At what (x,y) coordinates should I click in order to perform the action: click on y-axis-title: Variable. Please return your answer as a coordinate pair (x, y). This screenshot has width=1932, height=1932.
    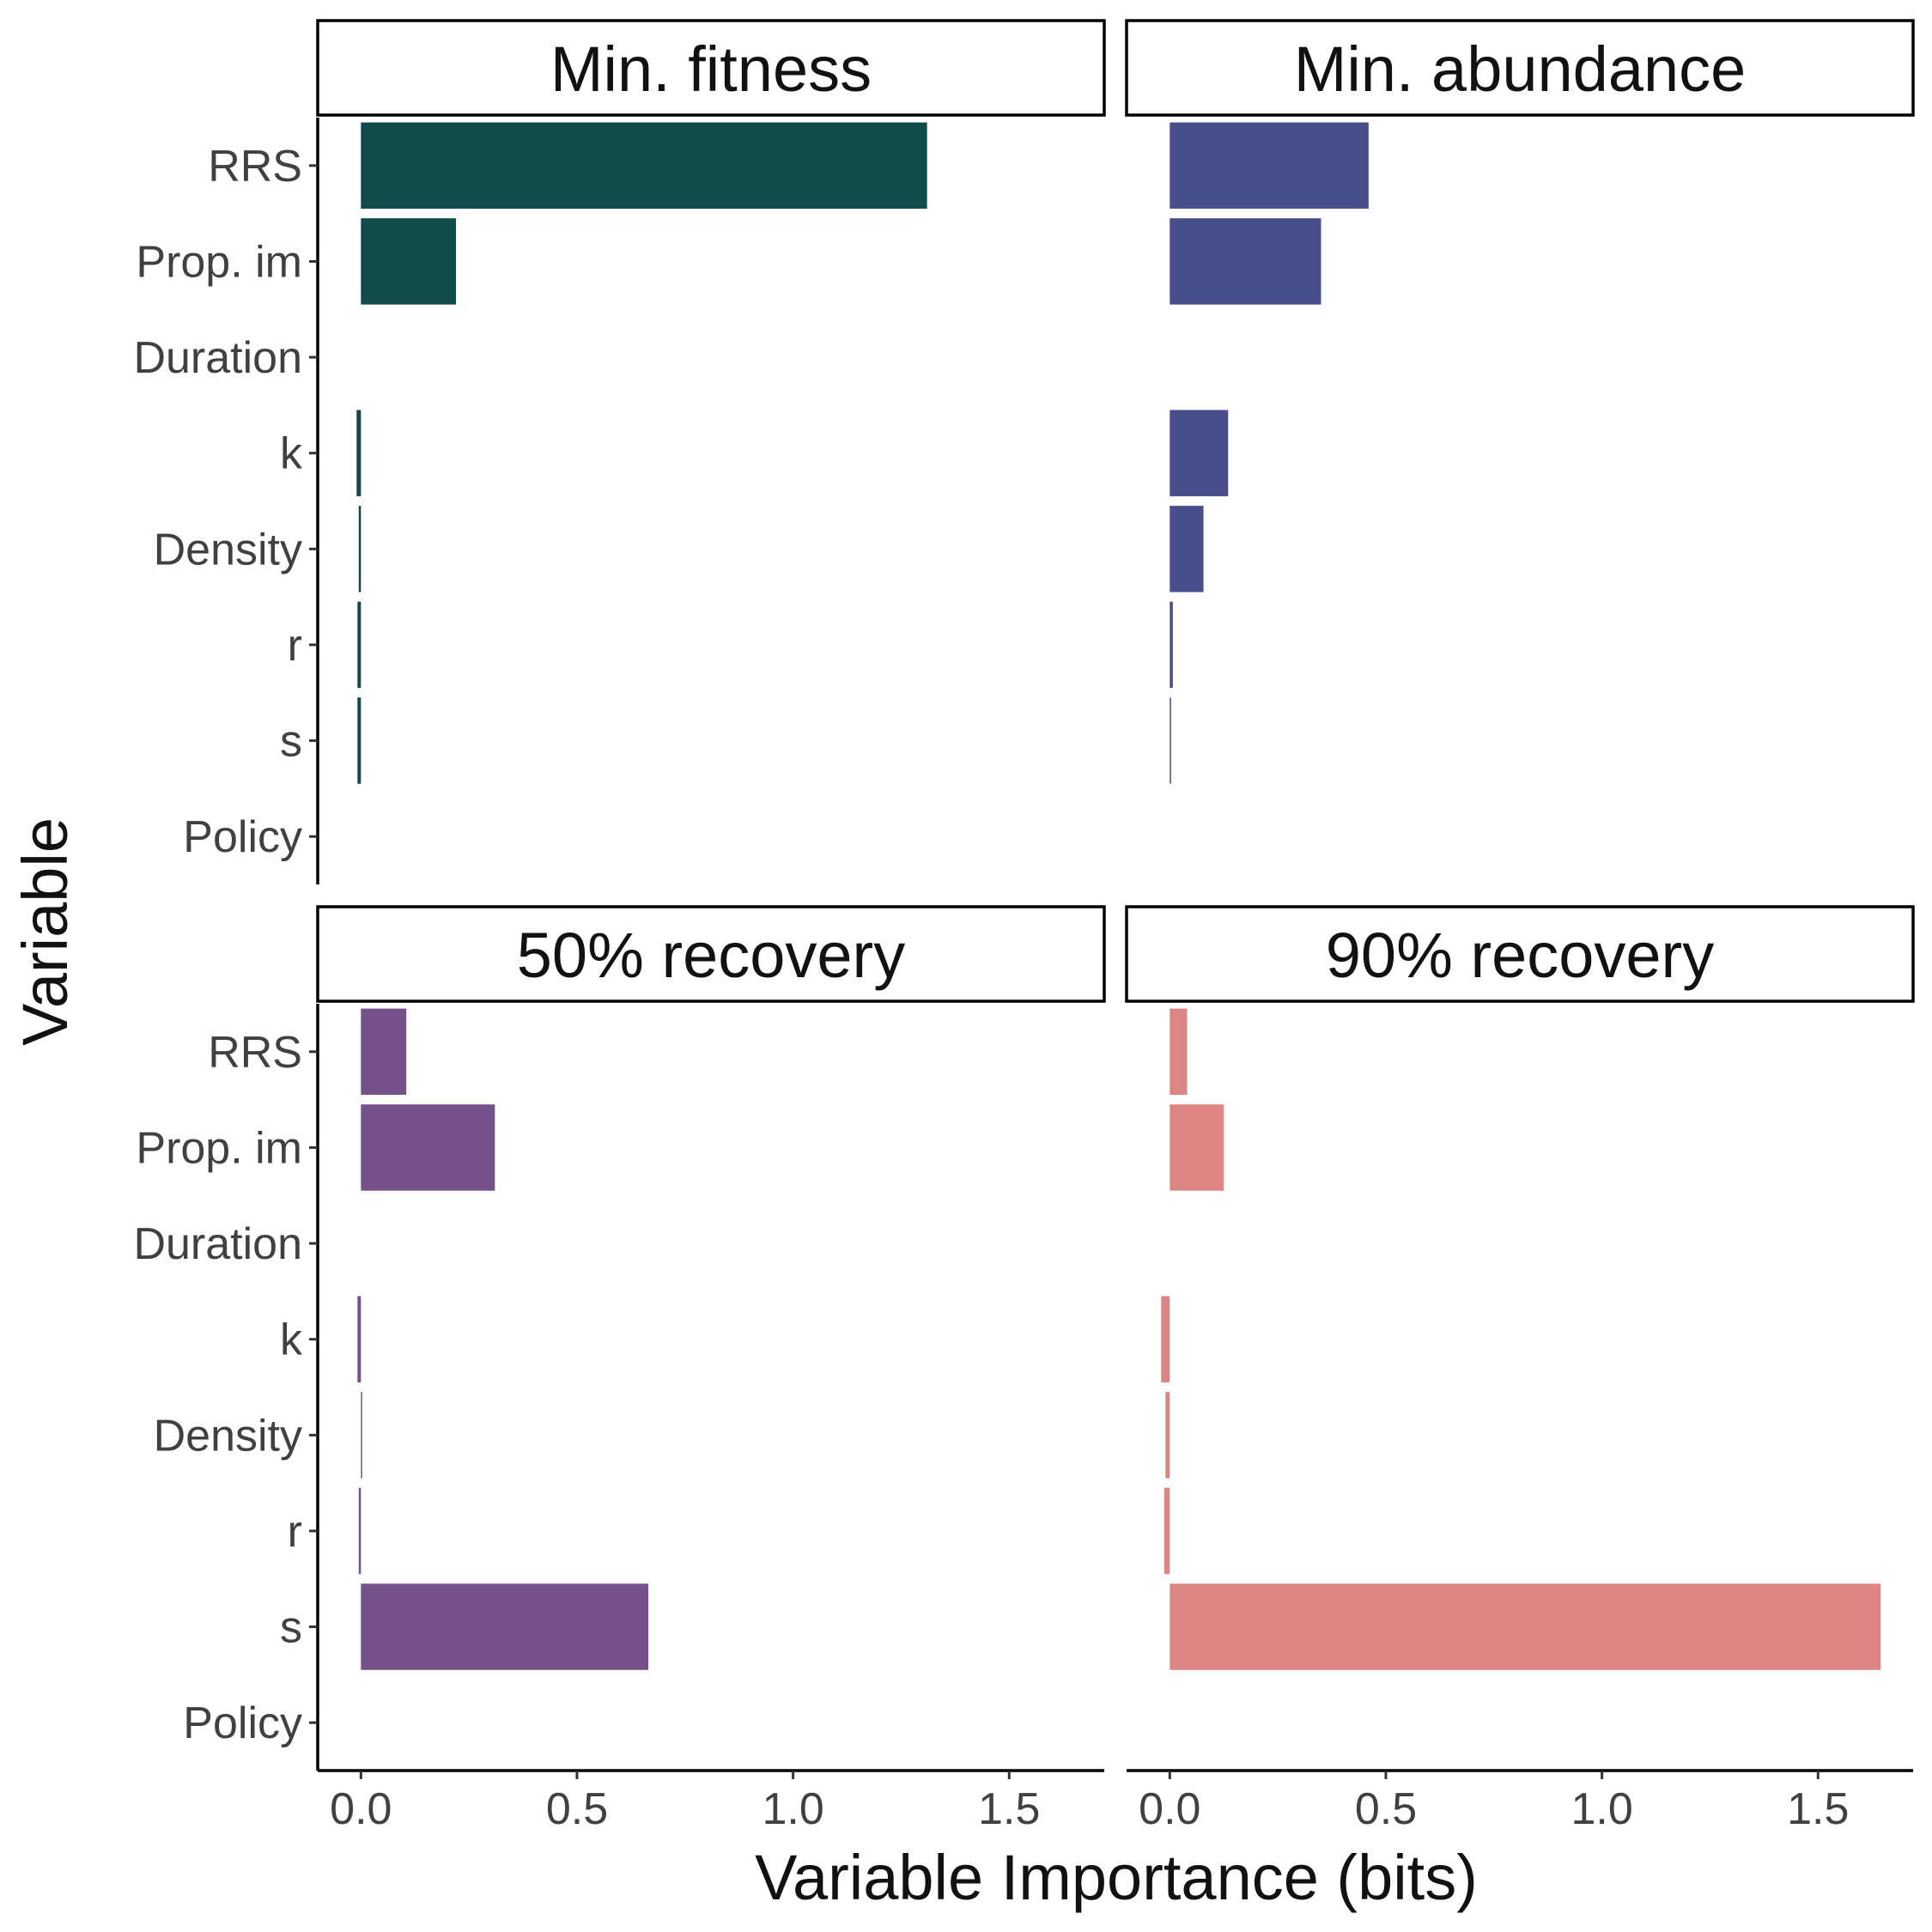
    Looking at the image, I should click on (45, 932).